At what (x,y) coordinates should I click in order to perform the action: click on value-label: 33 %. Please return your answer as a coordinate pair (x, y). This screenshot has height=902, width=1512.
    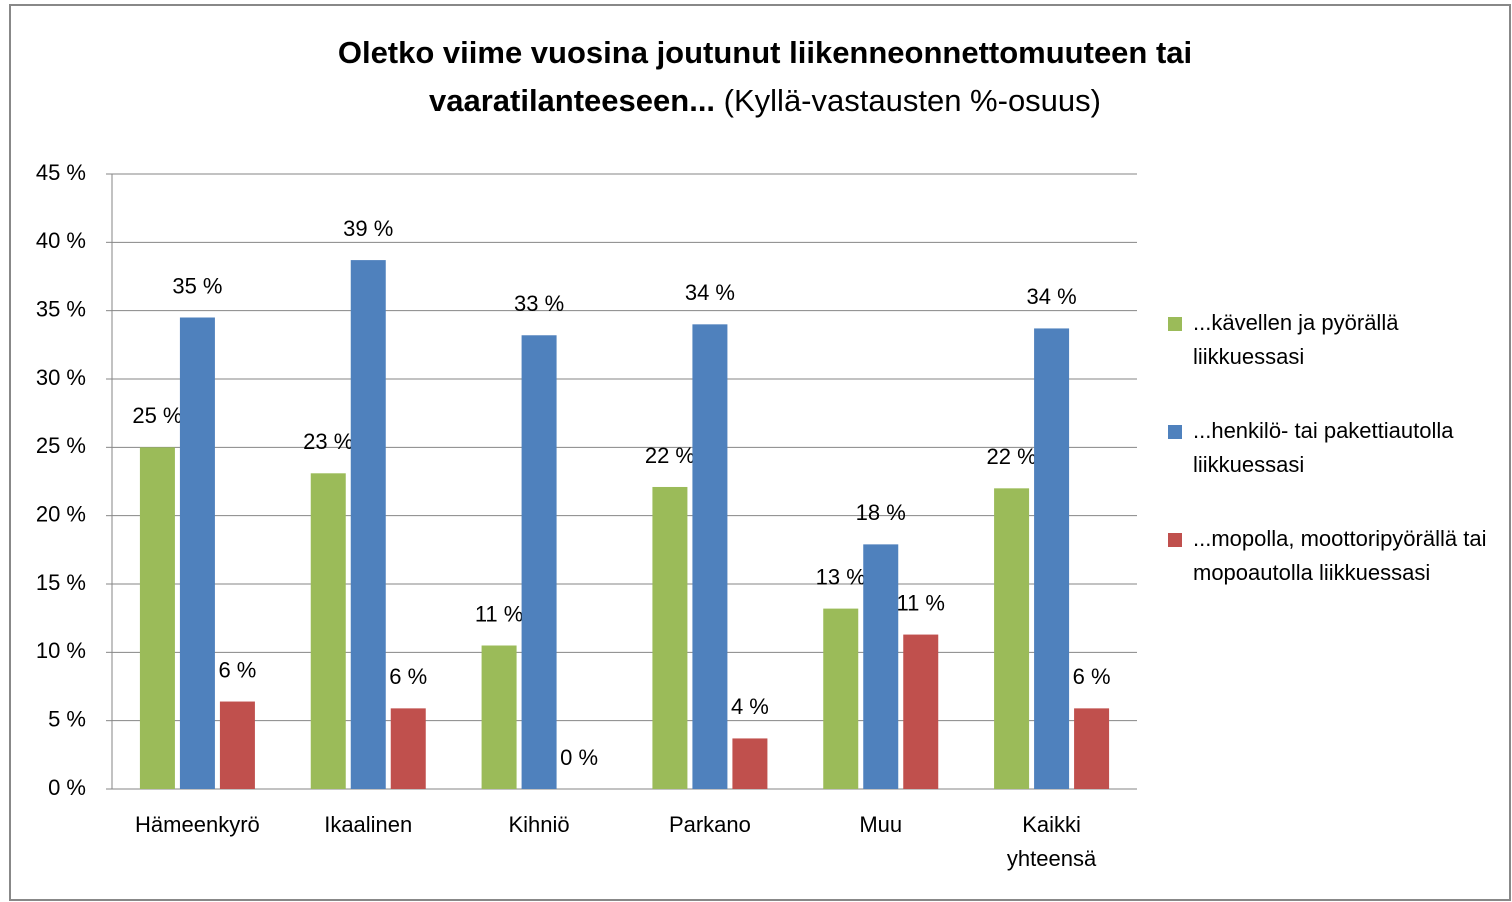
    Looking at the image, I should click on (539, 303).